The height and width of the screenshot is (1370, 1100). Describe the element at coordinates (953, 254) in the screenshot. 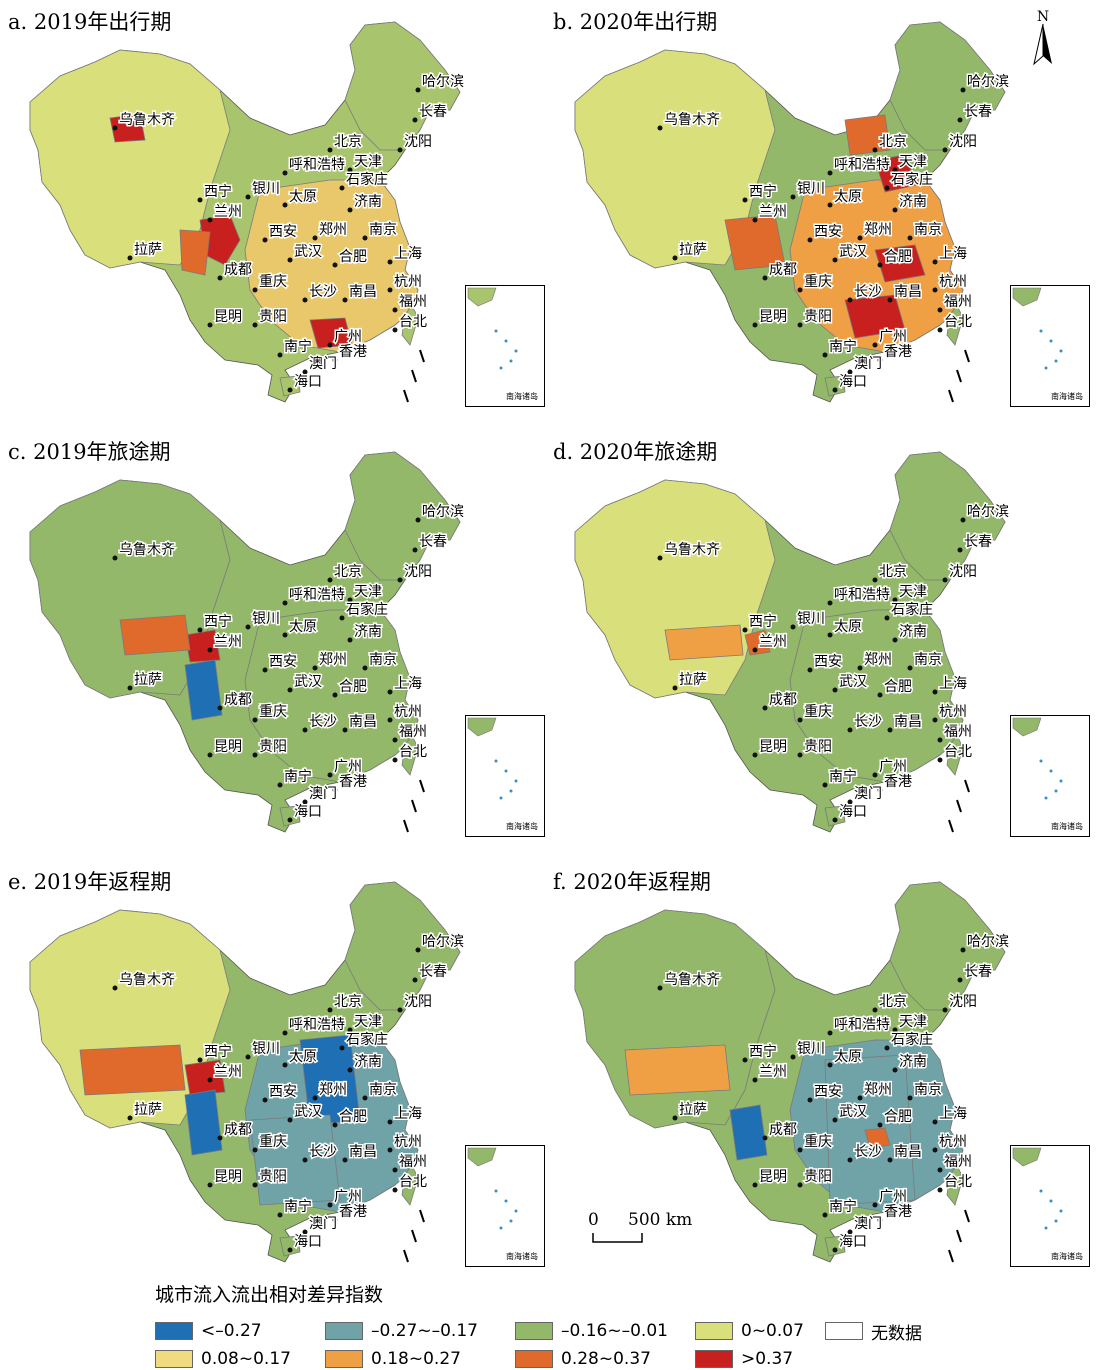

I see `city-label: 上海` at that location.